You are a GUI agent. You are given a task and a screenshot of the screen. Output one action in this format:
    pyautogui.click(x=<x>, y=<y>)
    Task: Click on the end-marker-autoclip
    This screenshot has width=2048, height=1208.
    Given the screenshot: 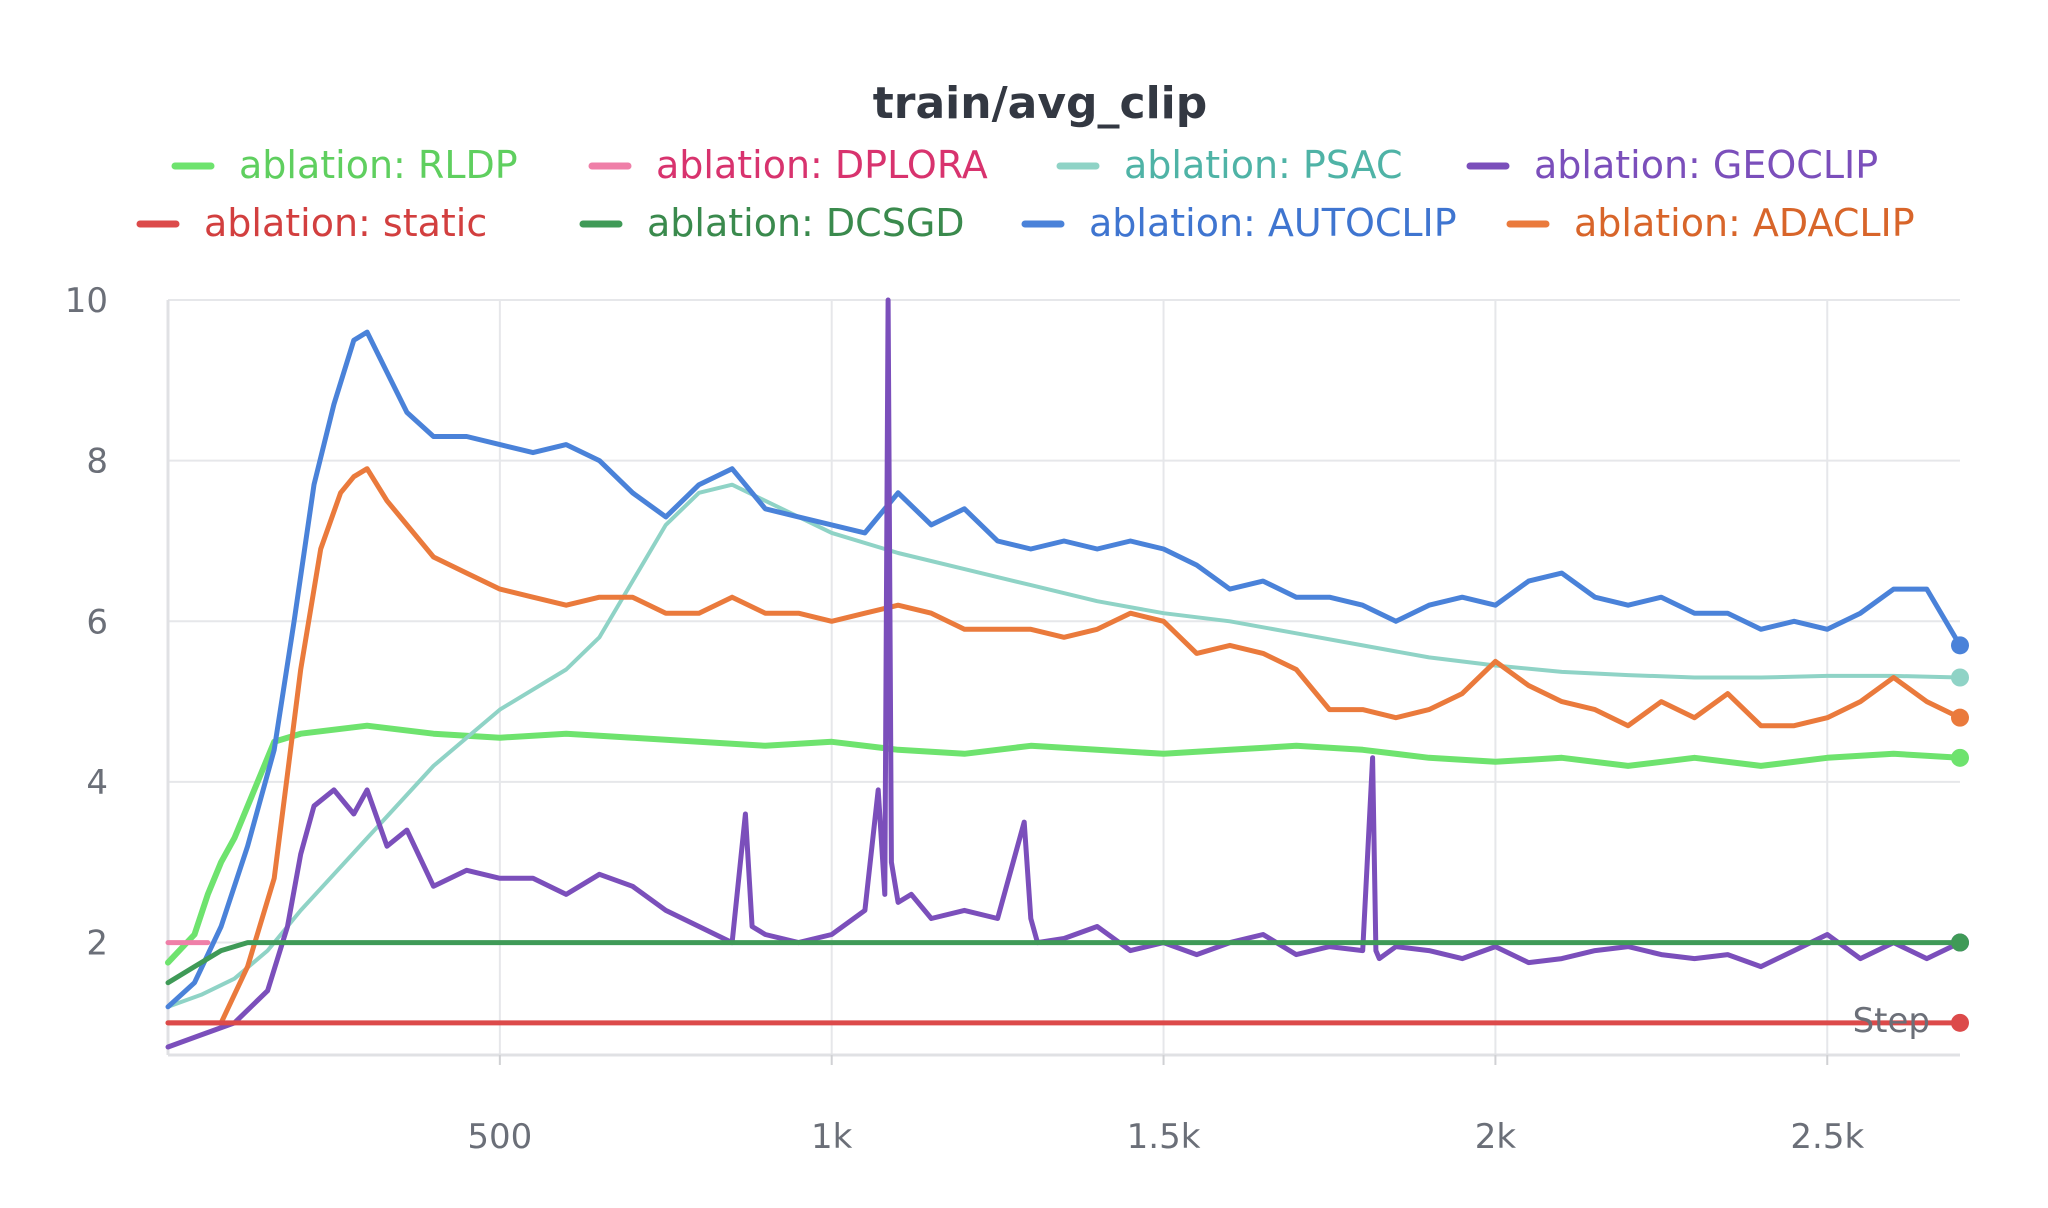 What is the action you would take?
    pyautogui.click(x=1960, y=645)
    